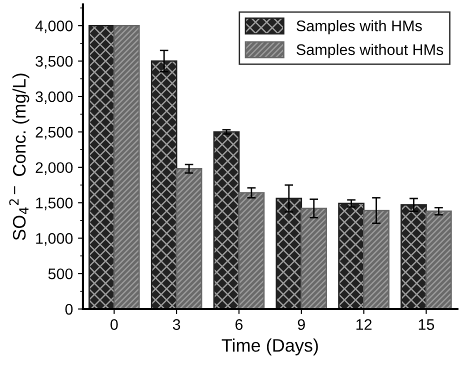 This screenshot has height=367, width=474. Describe the element at coordinates (69, 309) in the screenshot. I see `y-tick-label: 0` at that location.